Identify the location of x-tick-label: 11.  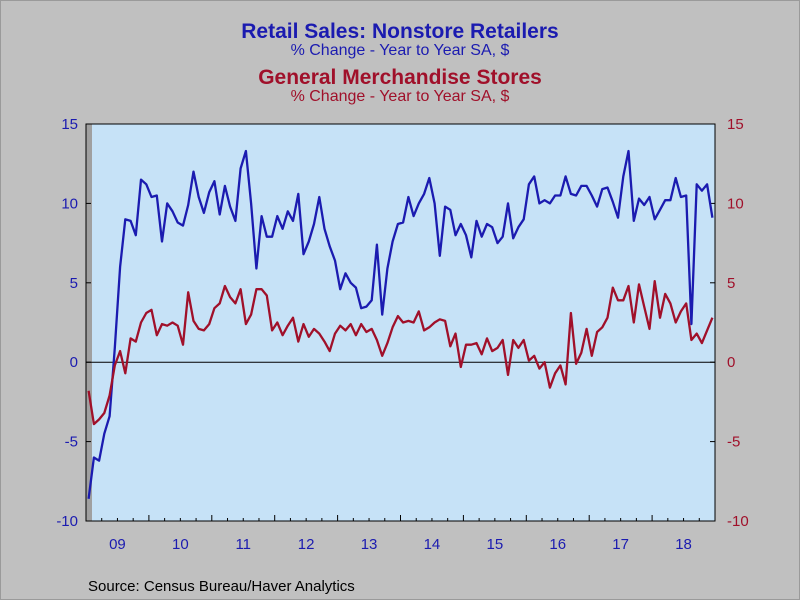
(243, 544).